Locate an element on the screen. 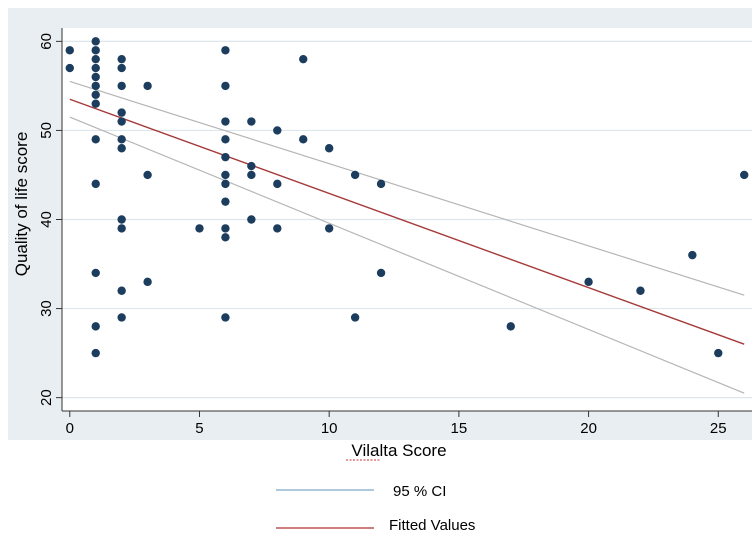 Image resolution: width=752 pixels, height=533 pixels. y-tick-label-60: 60 is located at coordinates (46, 41).